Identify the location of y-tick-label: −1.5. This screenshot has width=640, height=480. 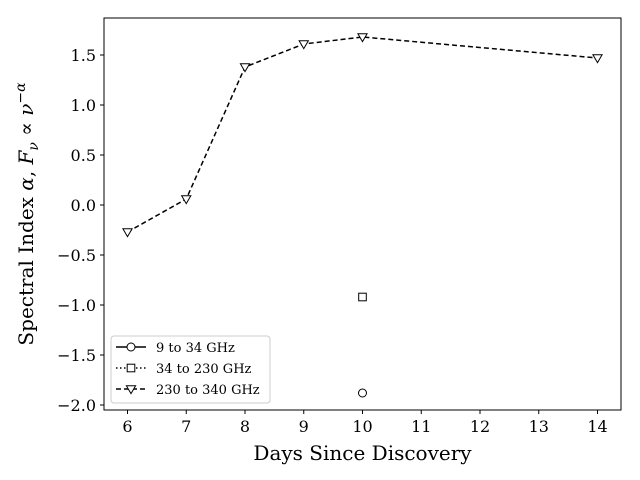
(76, 355).